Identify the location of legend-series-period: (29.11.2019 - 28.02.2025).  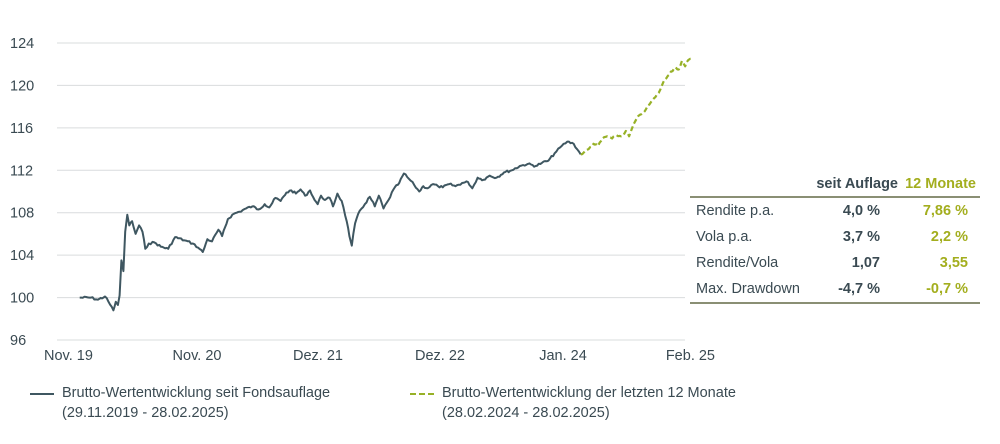
(145, 413).